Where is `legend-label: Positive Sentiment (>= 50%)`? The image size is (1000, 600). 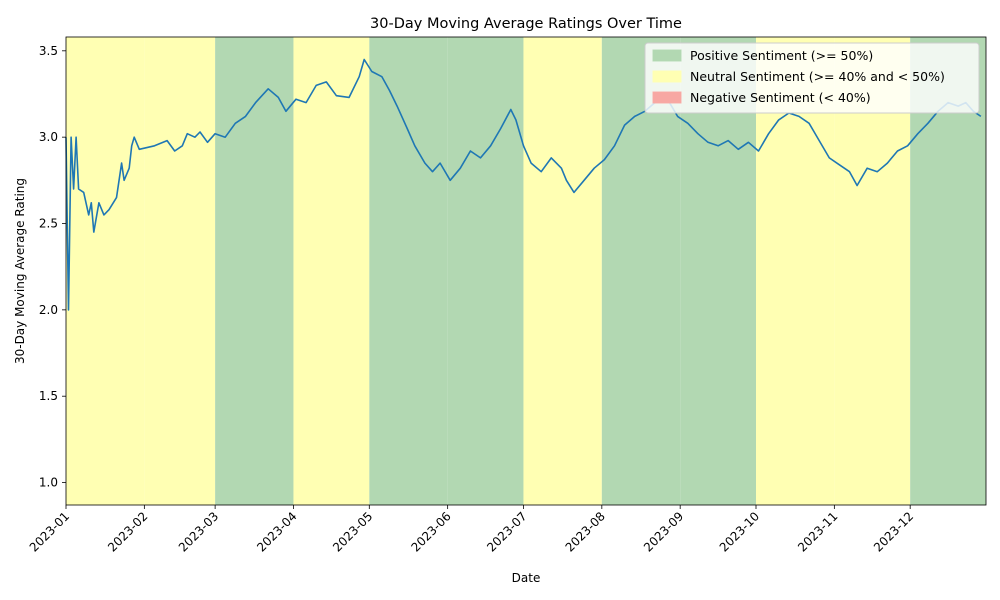 legend-label: Positive Sentiment (>= 50%) is located at coordinates (781, 55).